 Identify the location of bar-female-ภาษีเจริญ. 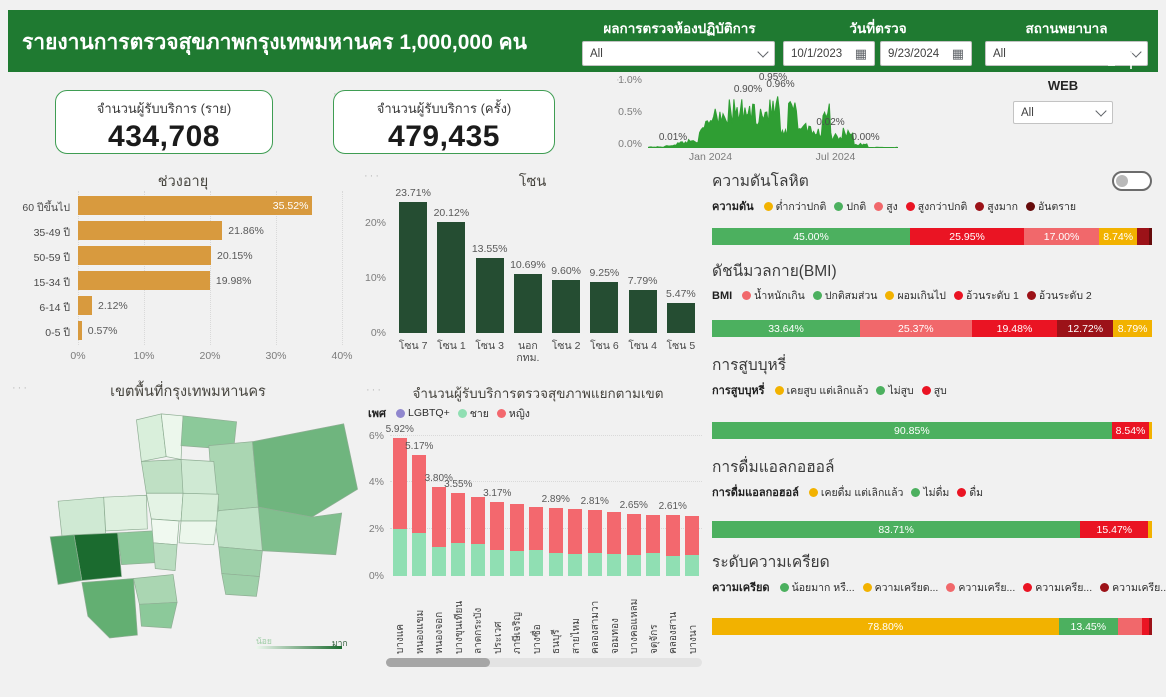
(516, 527).